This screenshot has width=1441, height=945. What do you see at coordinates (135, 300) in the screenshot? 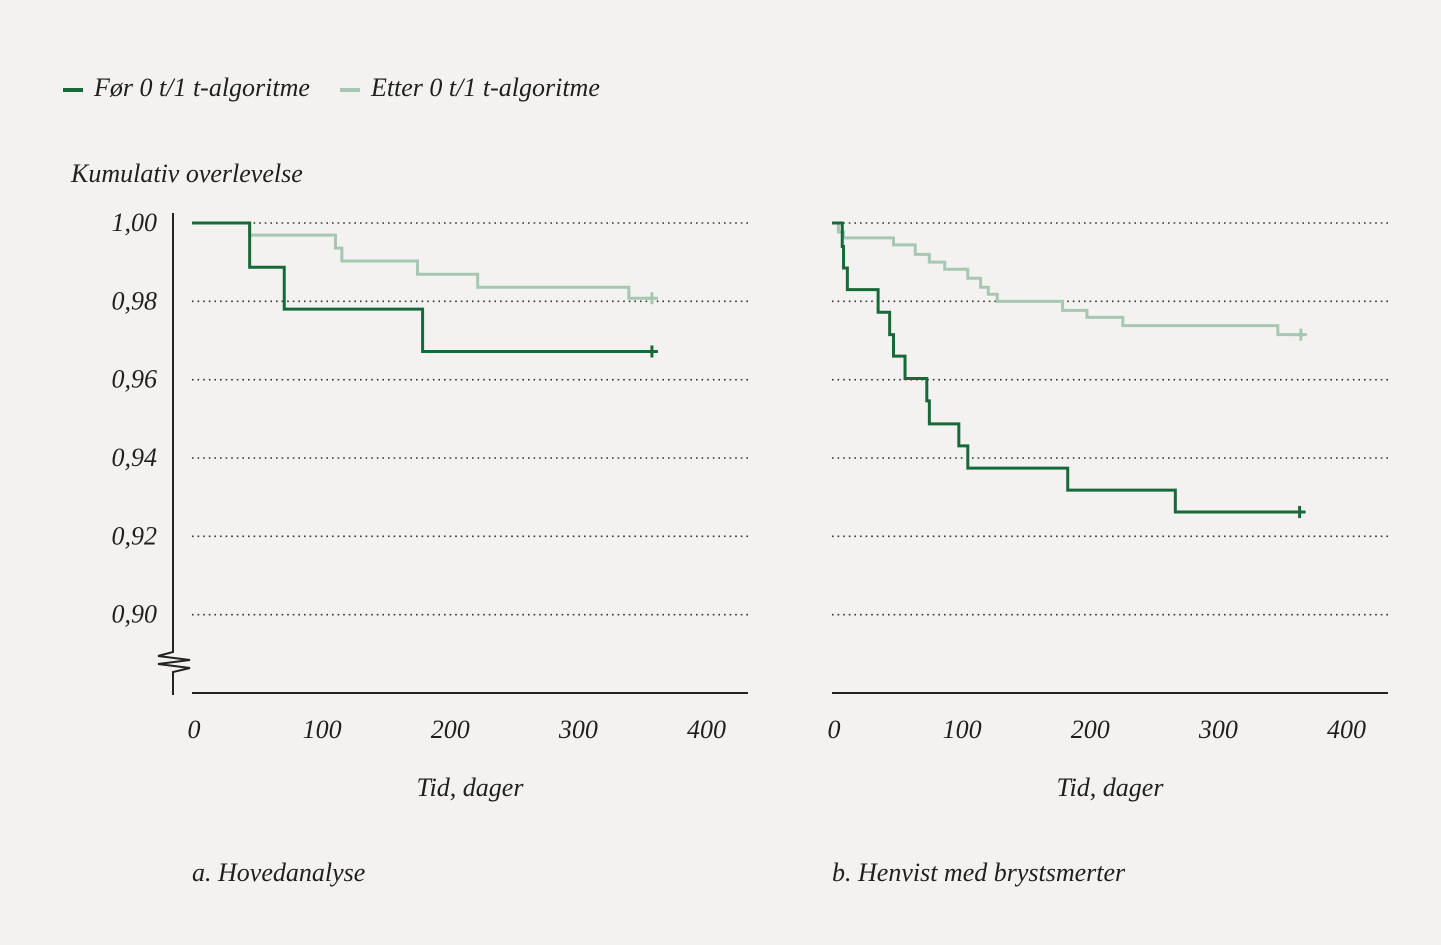
I see `y-tick-label: 0,98` at bounding box center [135, 300].